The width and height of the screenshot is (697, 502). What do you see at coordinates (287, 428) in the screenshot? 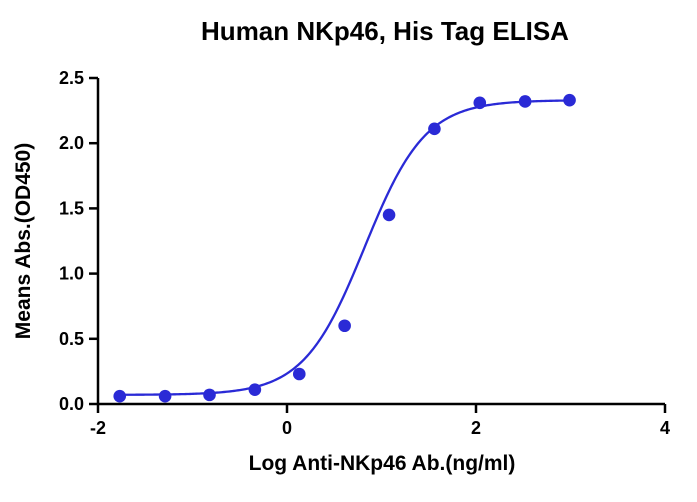
I see `x-tick-label: 0` at bounding box center [287, 428].